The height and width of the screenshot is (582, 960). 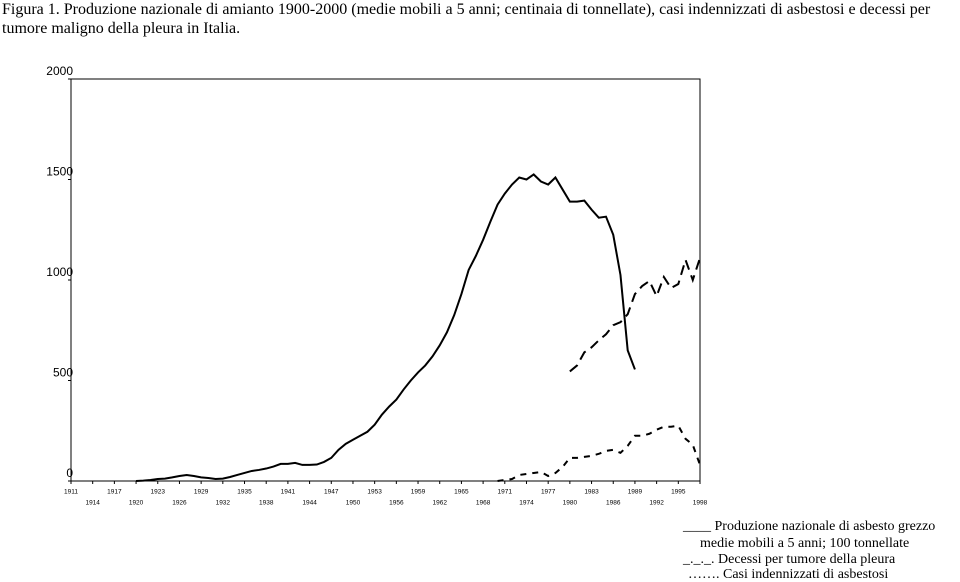 I want to click on x-tick-label: 1977, so click(x=548, y=492).